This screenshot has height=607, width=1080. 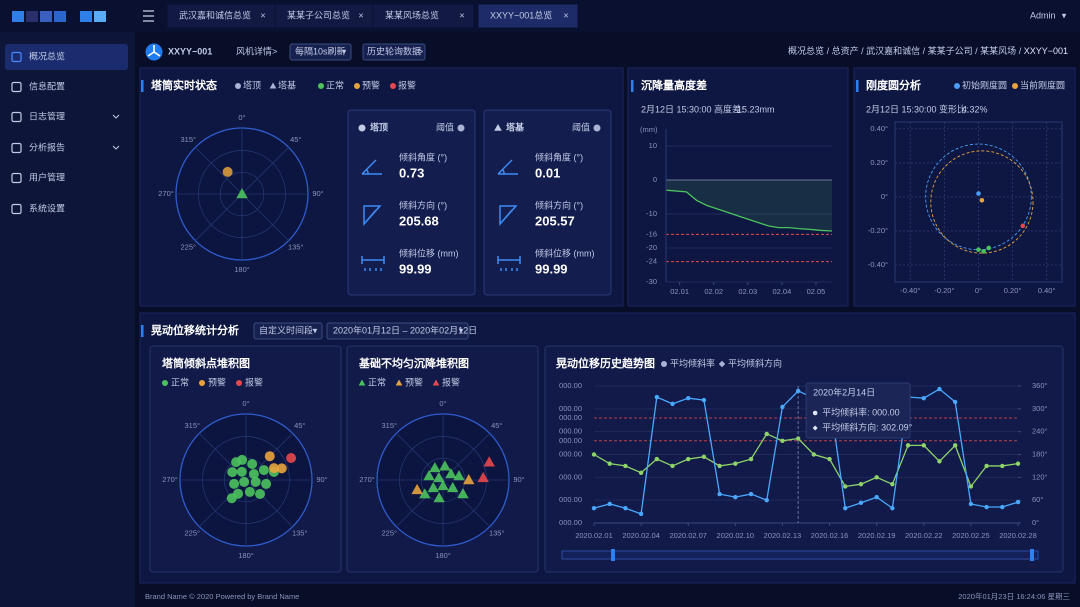 What do you see at coordinates (559, 156) in the screenshot?
I see `metric-label: 倾斜角度 (°)` at bounding box center [559, 156].